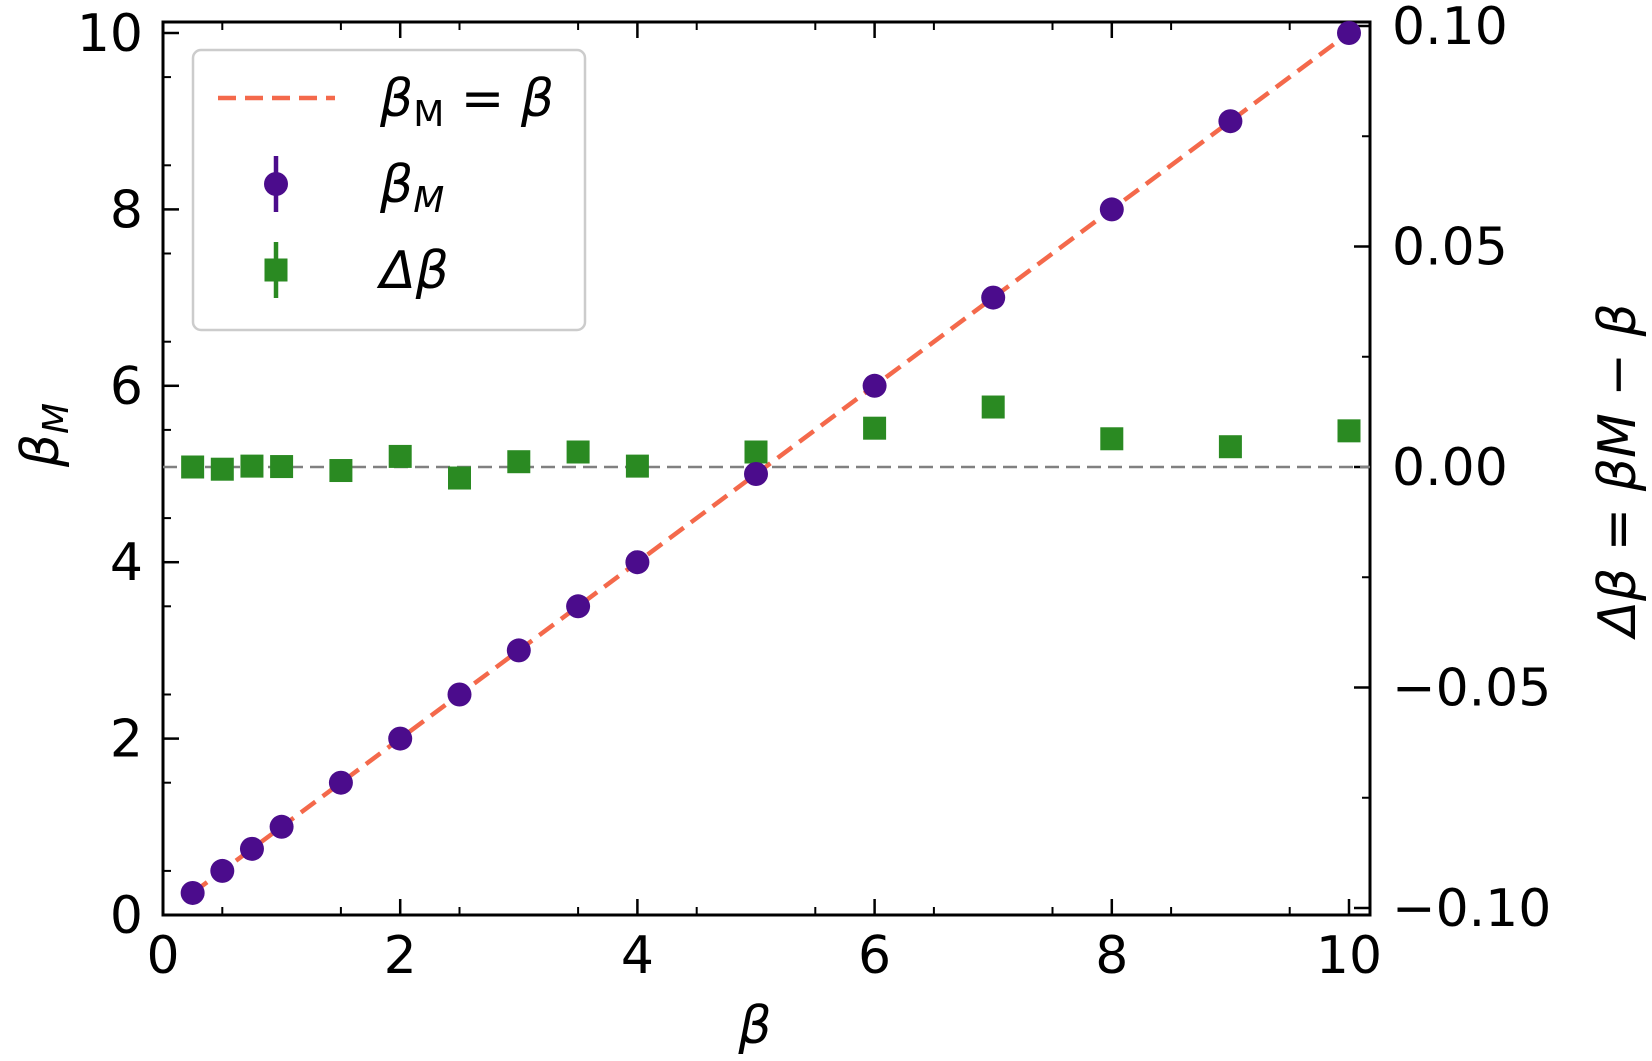  I want to click on y-right-tick-label: −0.10, so click(1471, 909).